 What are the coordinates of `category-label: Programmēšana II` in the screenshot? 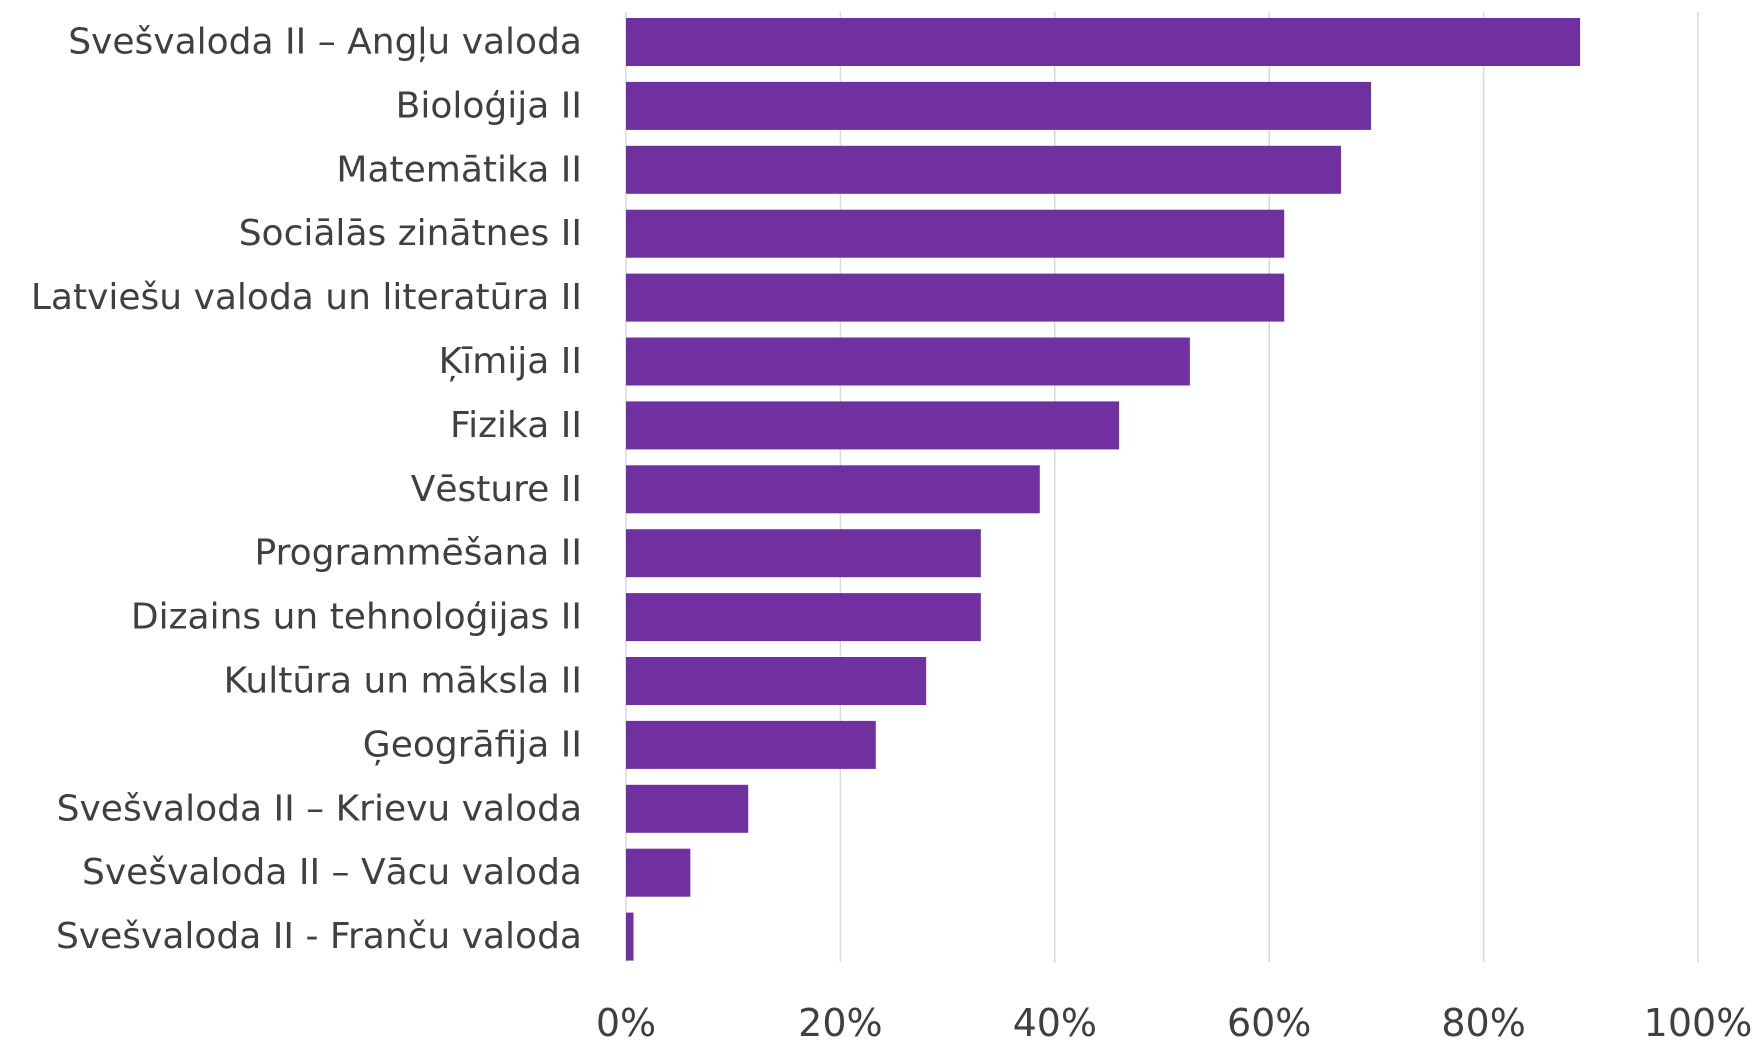 It's located at (418, 553).